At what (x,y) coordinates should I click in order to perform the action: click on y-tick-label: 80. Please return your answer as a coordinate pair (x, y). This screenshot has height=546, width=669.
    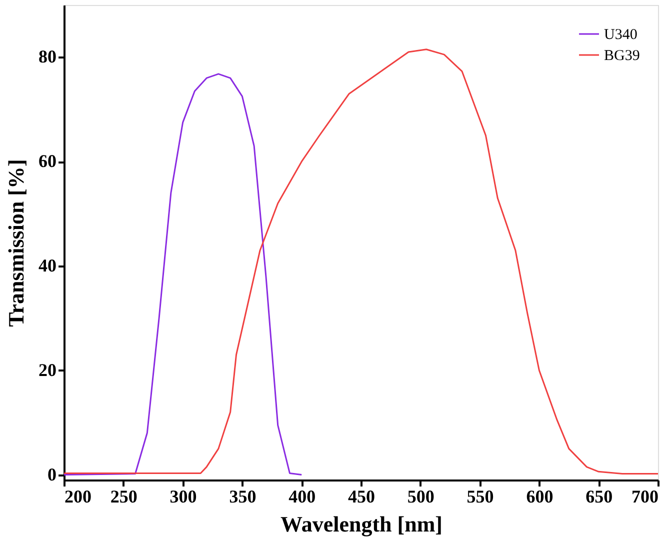
    Looking at the image, I should click on (47, 56).